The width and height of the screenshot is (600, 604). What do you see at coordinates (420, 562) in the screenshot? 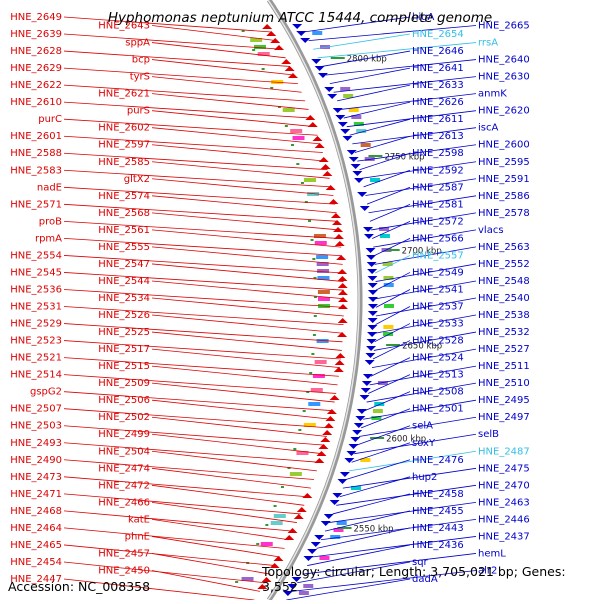
I see `gene-label: sqr` at bounding box center [420, 562].